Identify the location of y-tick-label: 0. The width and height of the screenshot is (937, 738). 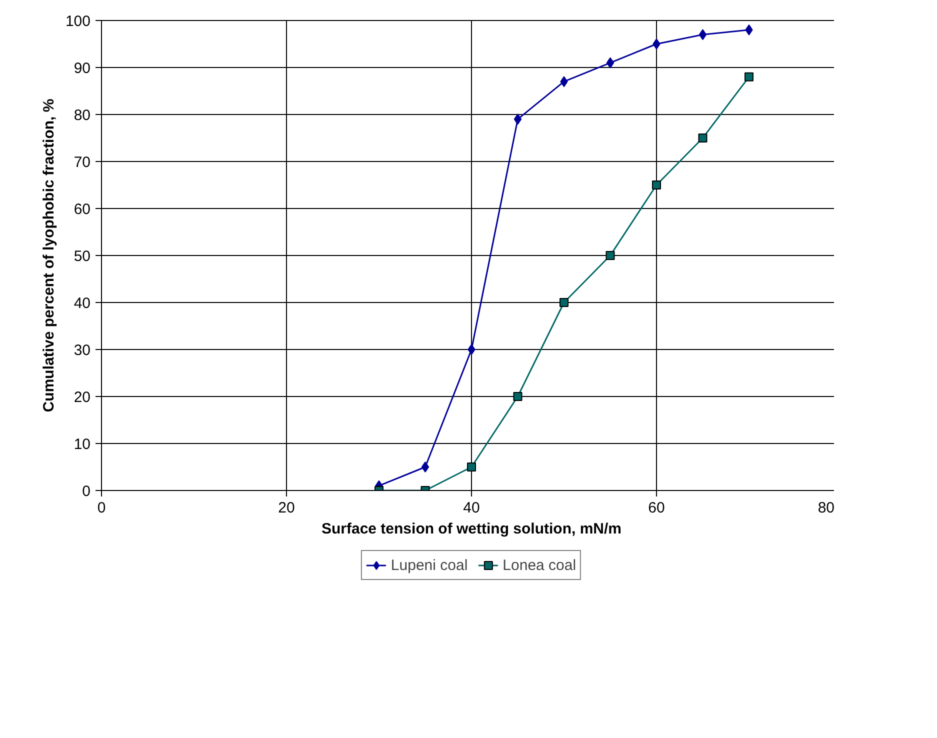
(86, 491).